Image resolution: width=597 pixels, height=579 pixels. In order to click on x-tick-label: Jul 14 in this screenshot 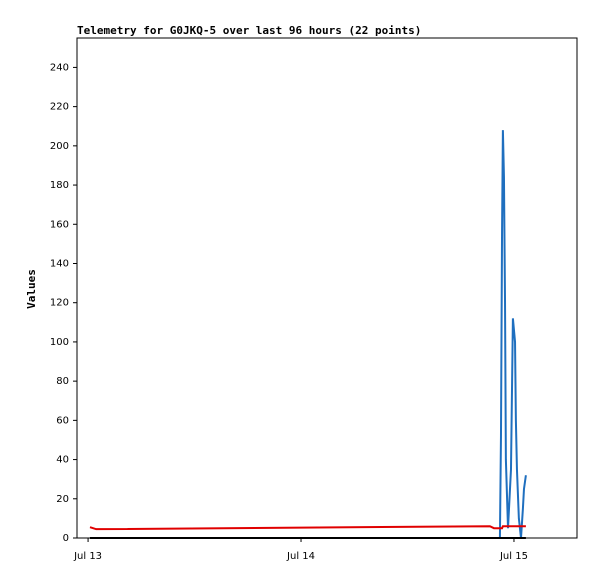, I will do `click(300, 556)`.